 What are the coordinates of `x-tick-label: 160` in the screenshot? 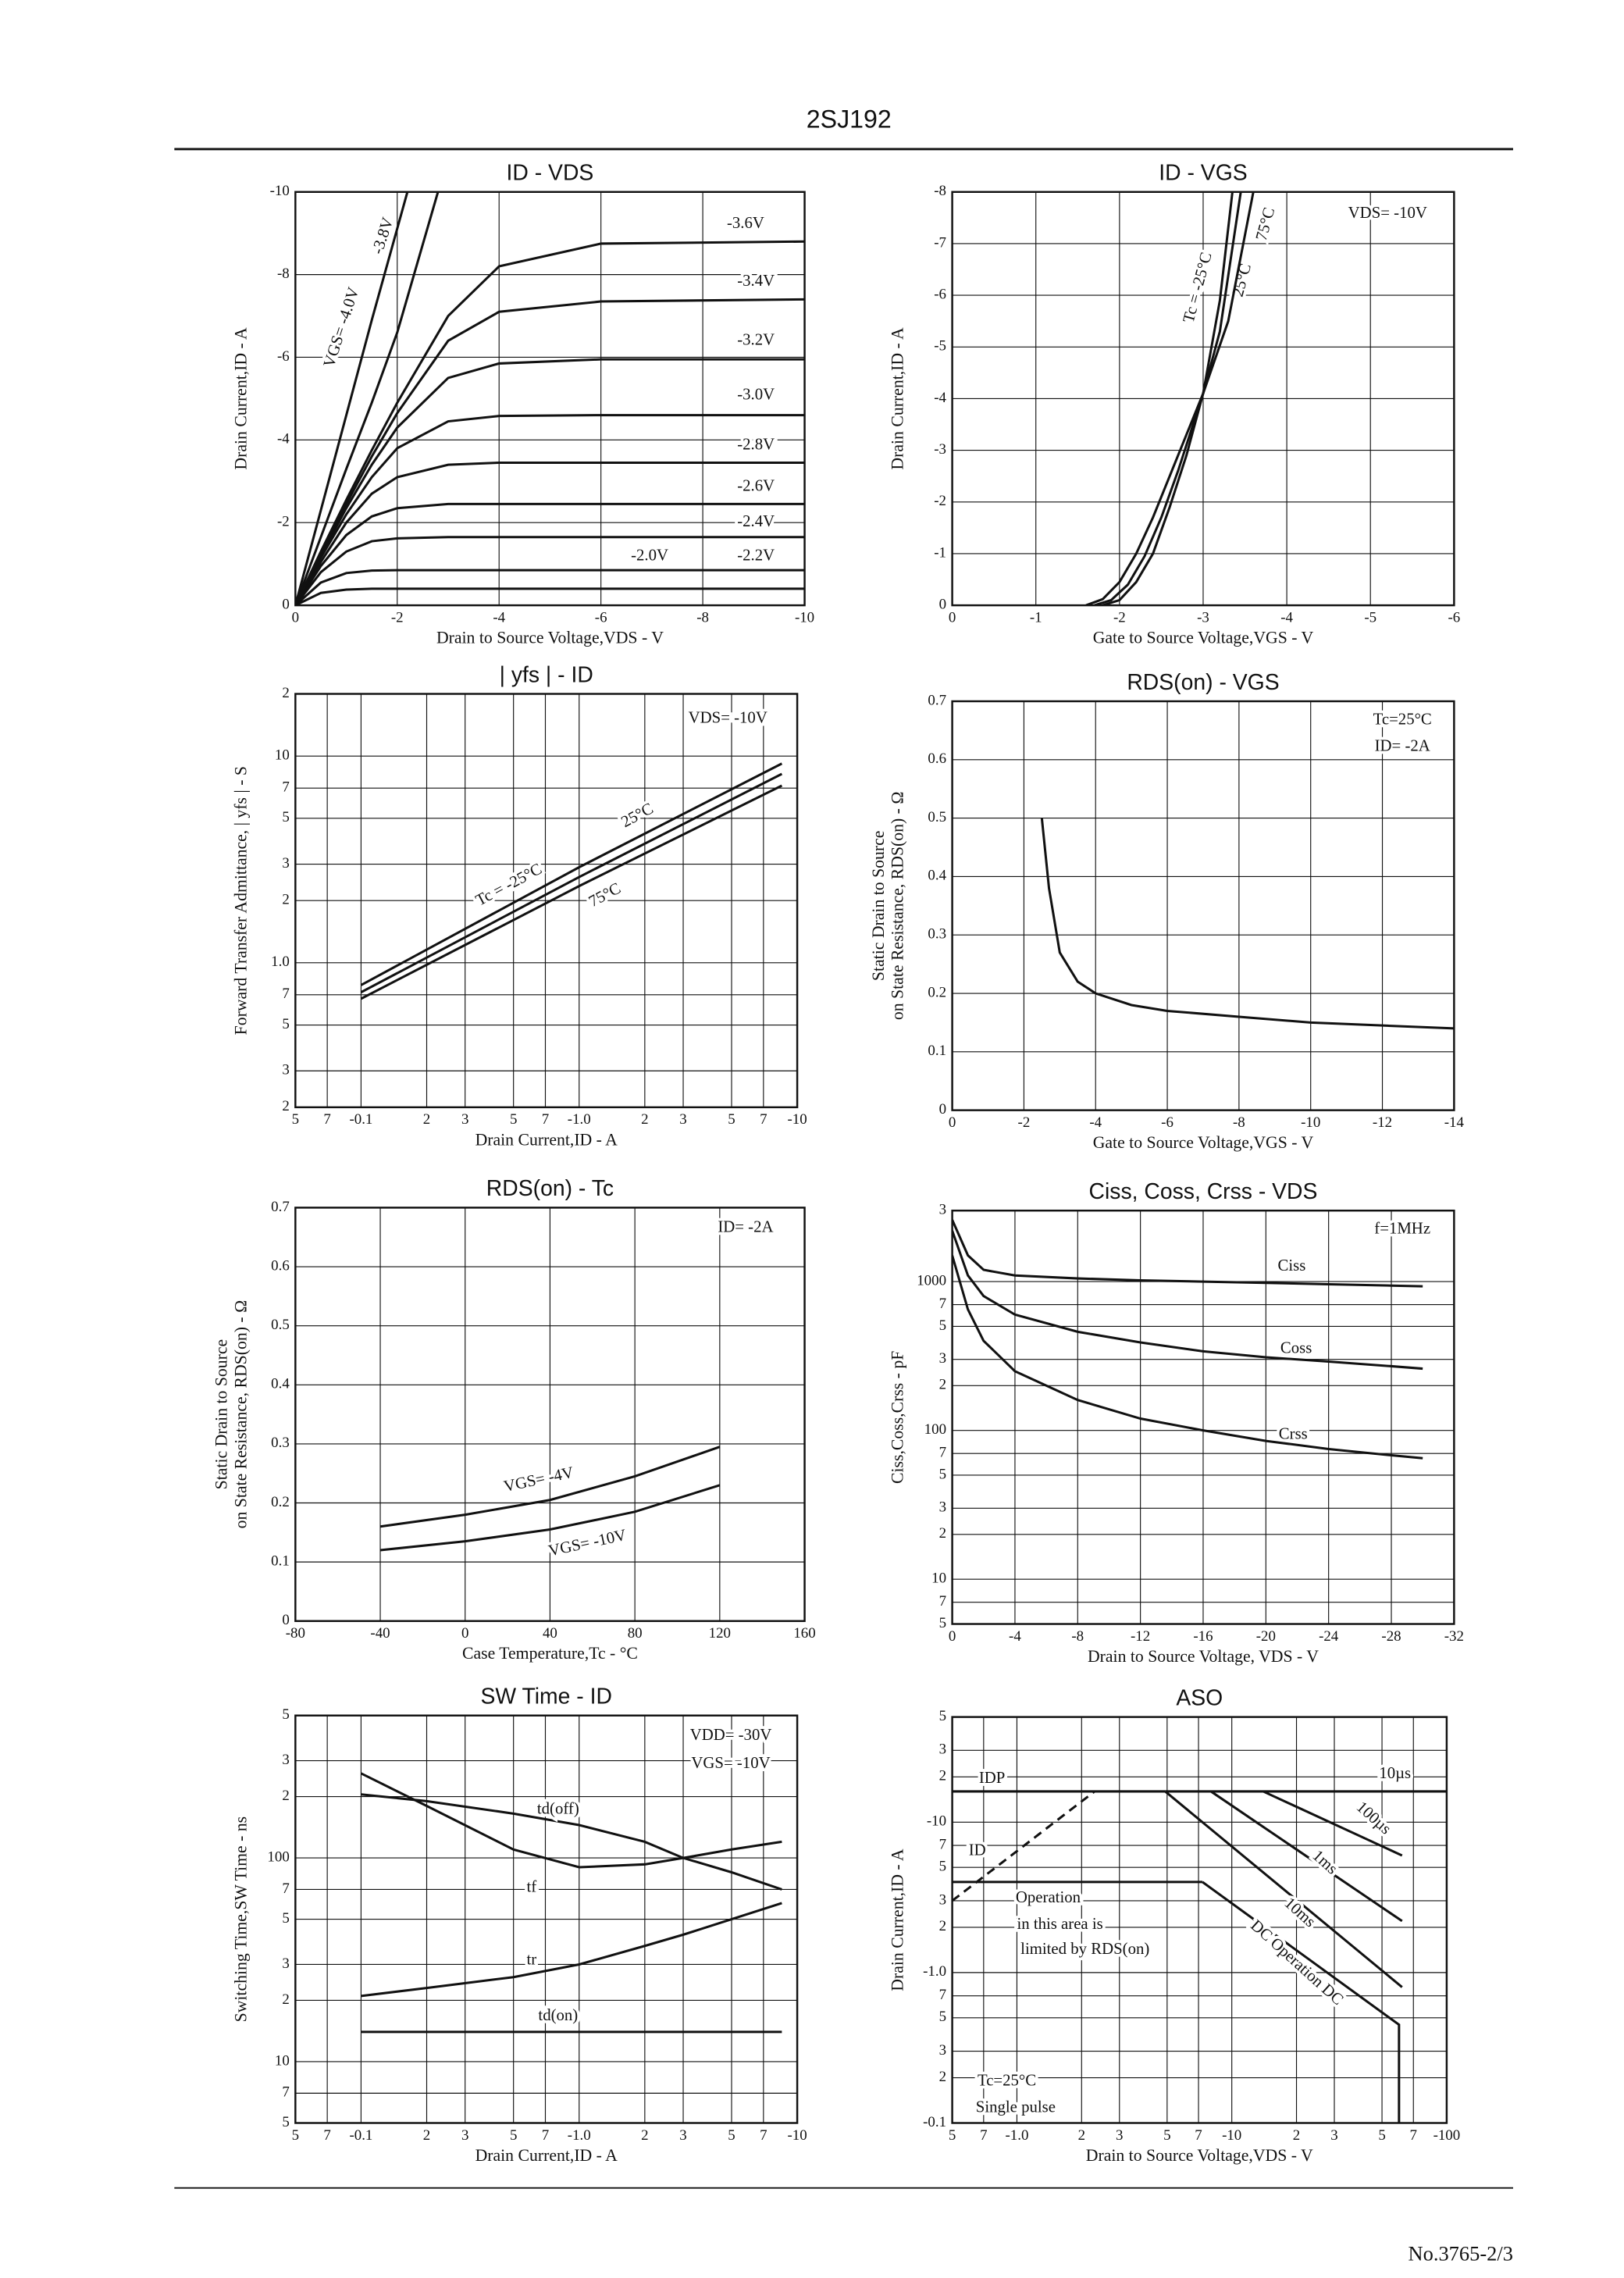 It's located at (804, 1633).